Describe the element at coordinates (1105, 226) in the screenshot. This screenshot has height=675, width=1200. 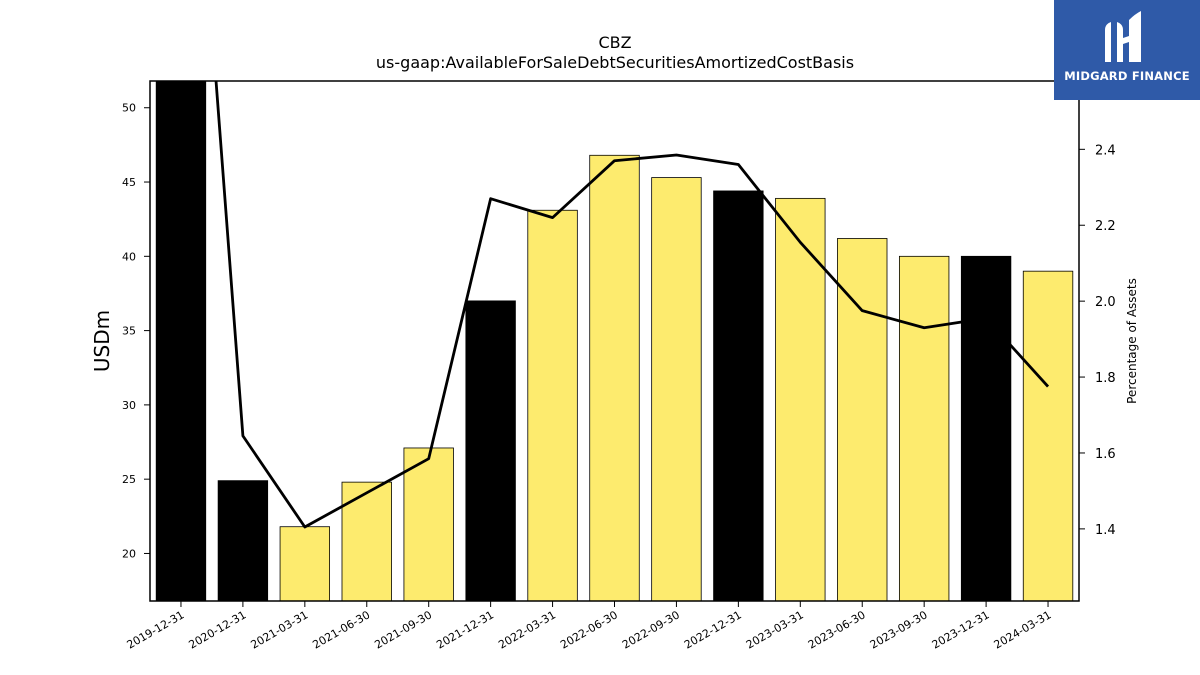
I see `y2-tick-label: 2.2` at that location.